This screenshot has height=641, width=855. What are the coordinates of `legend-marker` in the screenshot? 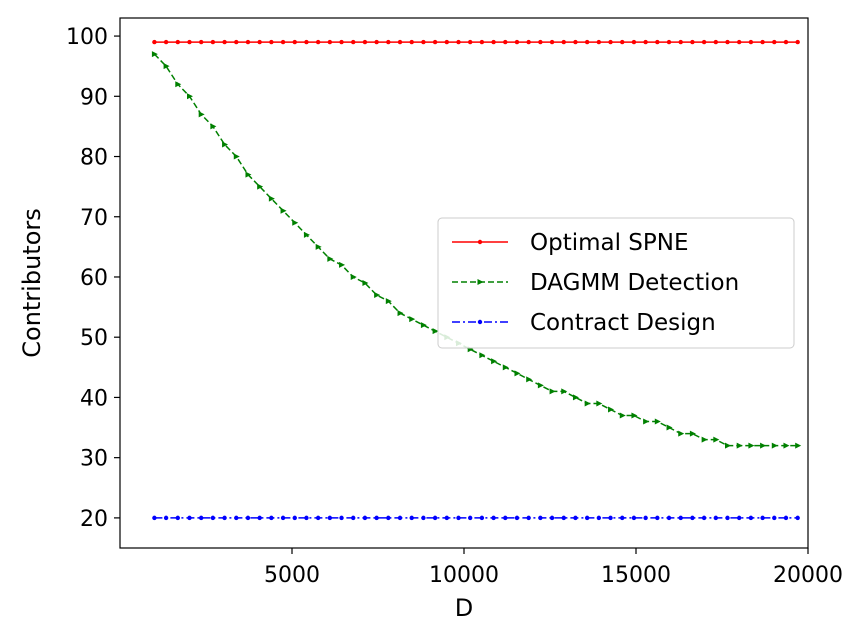 It's located at (480, 282).